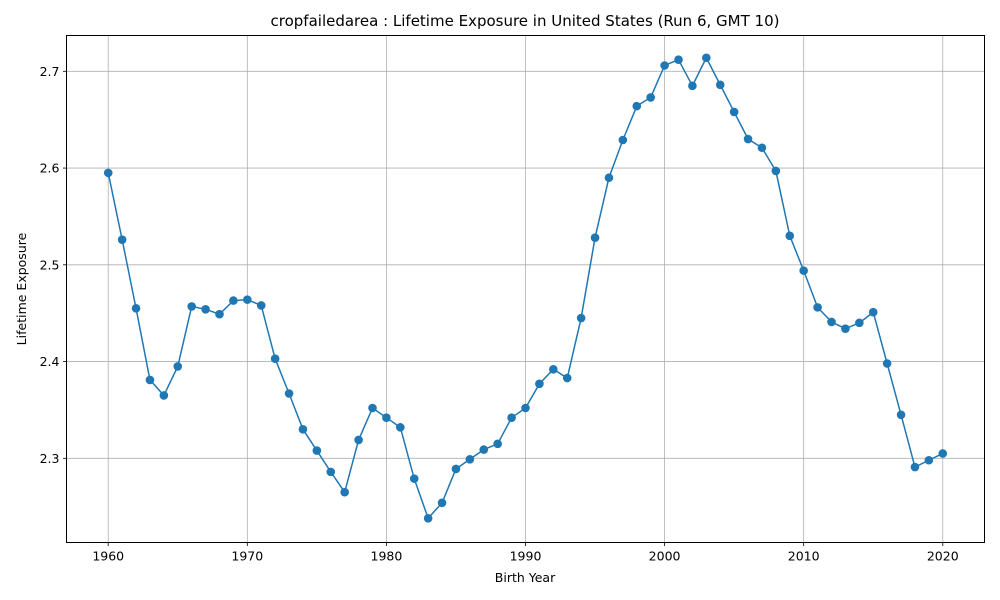 The width and height of the screenshot is (1000, 600). What do you see at coordinates (526, 556) in the screenshot?
I see `x-tick-label: 1990` at bounding box center [526, 556].